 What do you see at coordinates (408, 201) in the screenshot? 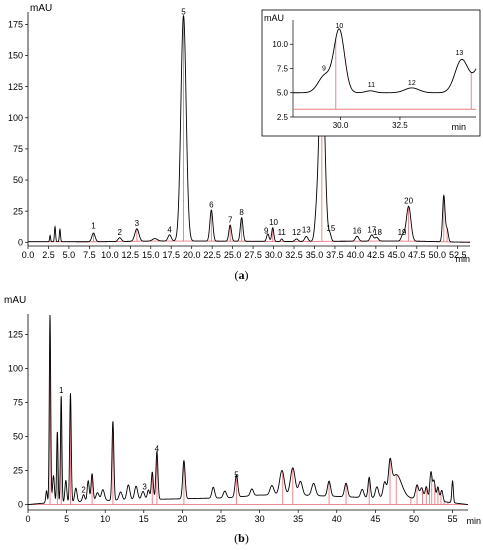
I see `chart-a-peak-label: 20` at bounding box center [408, 201].